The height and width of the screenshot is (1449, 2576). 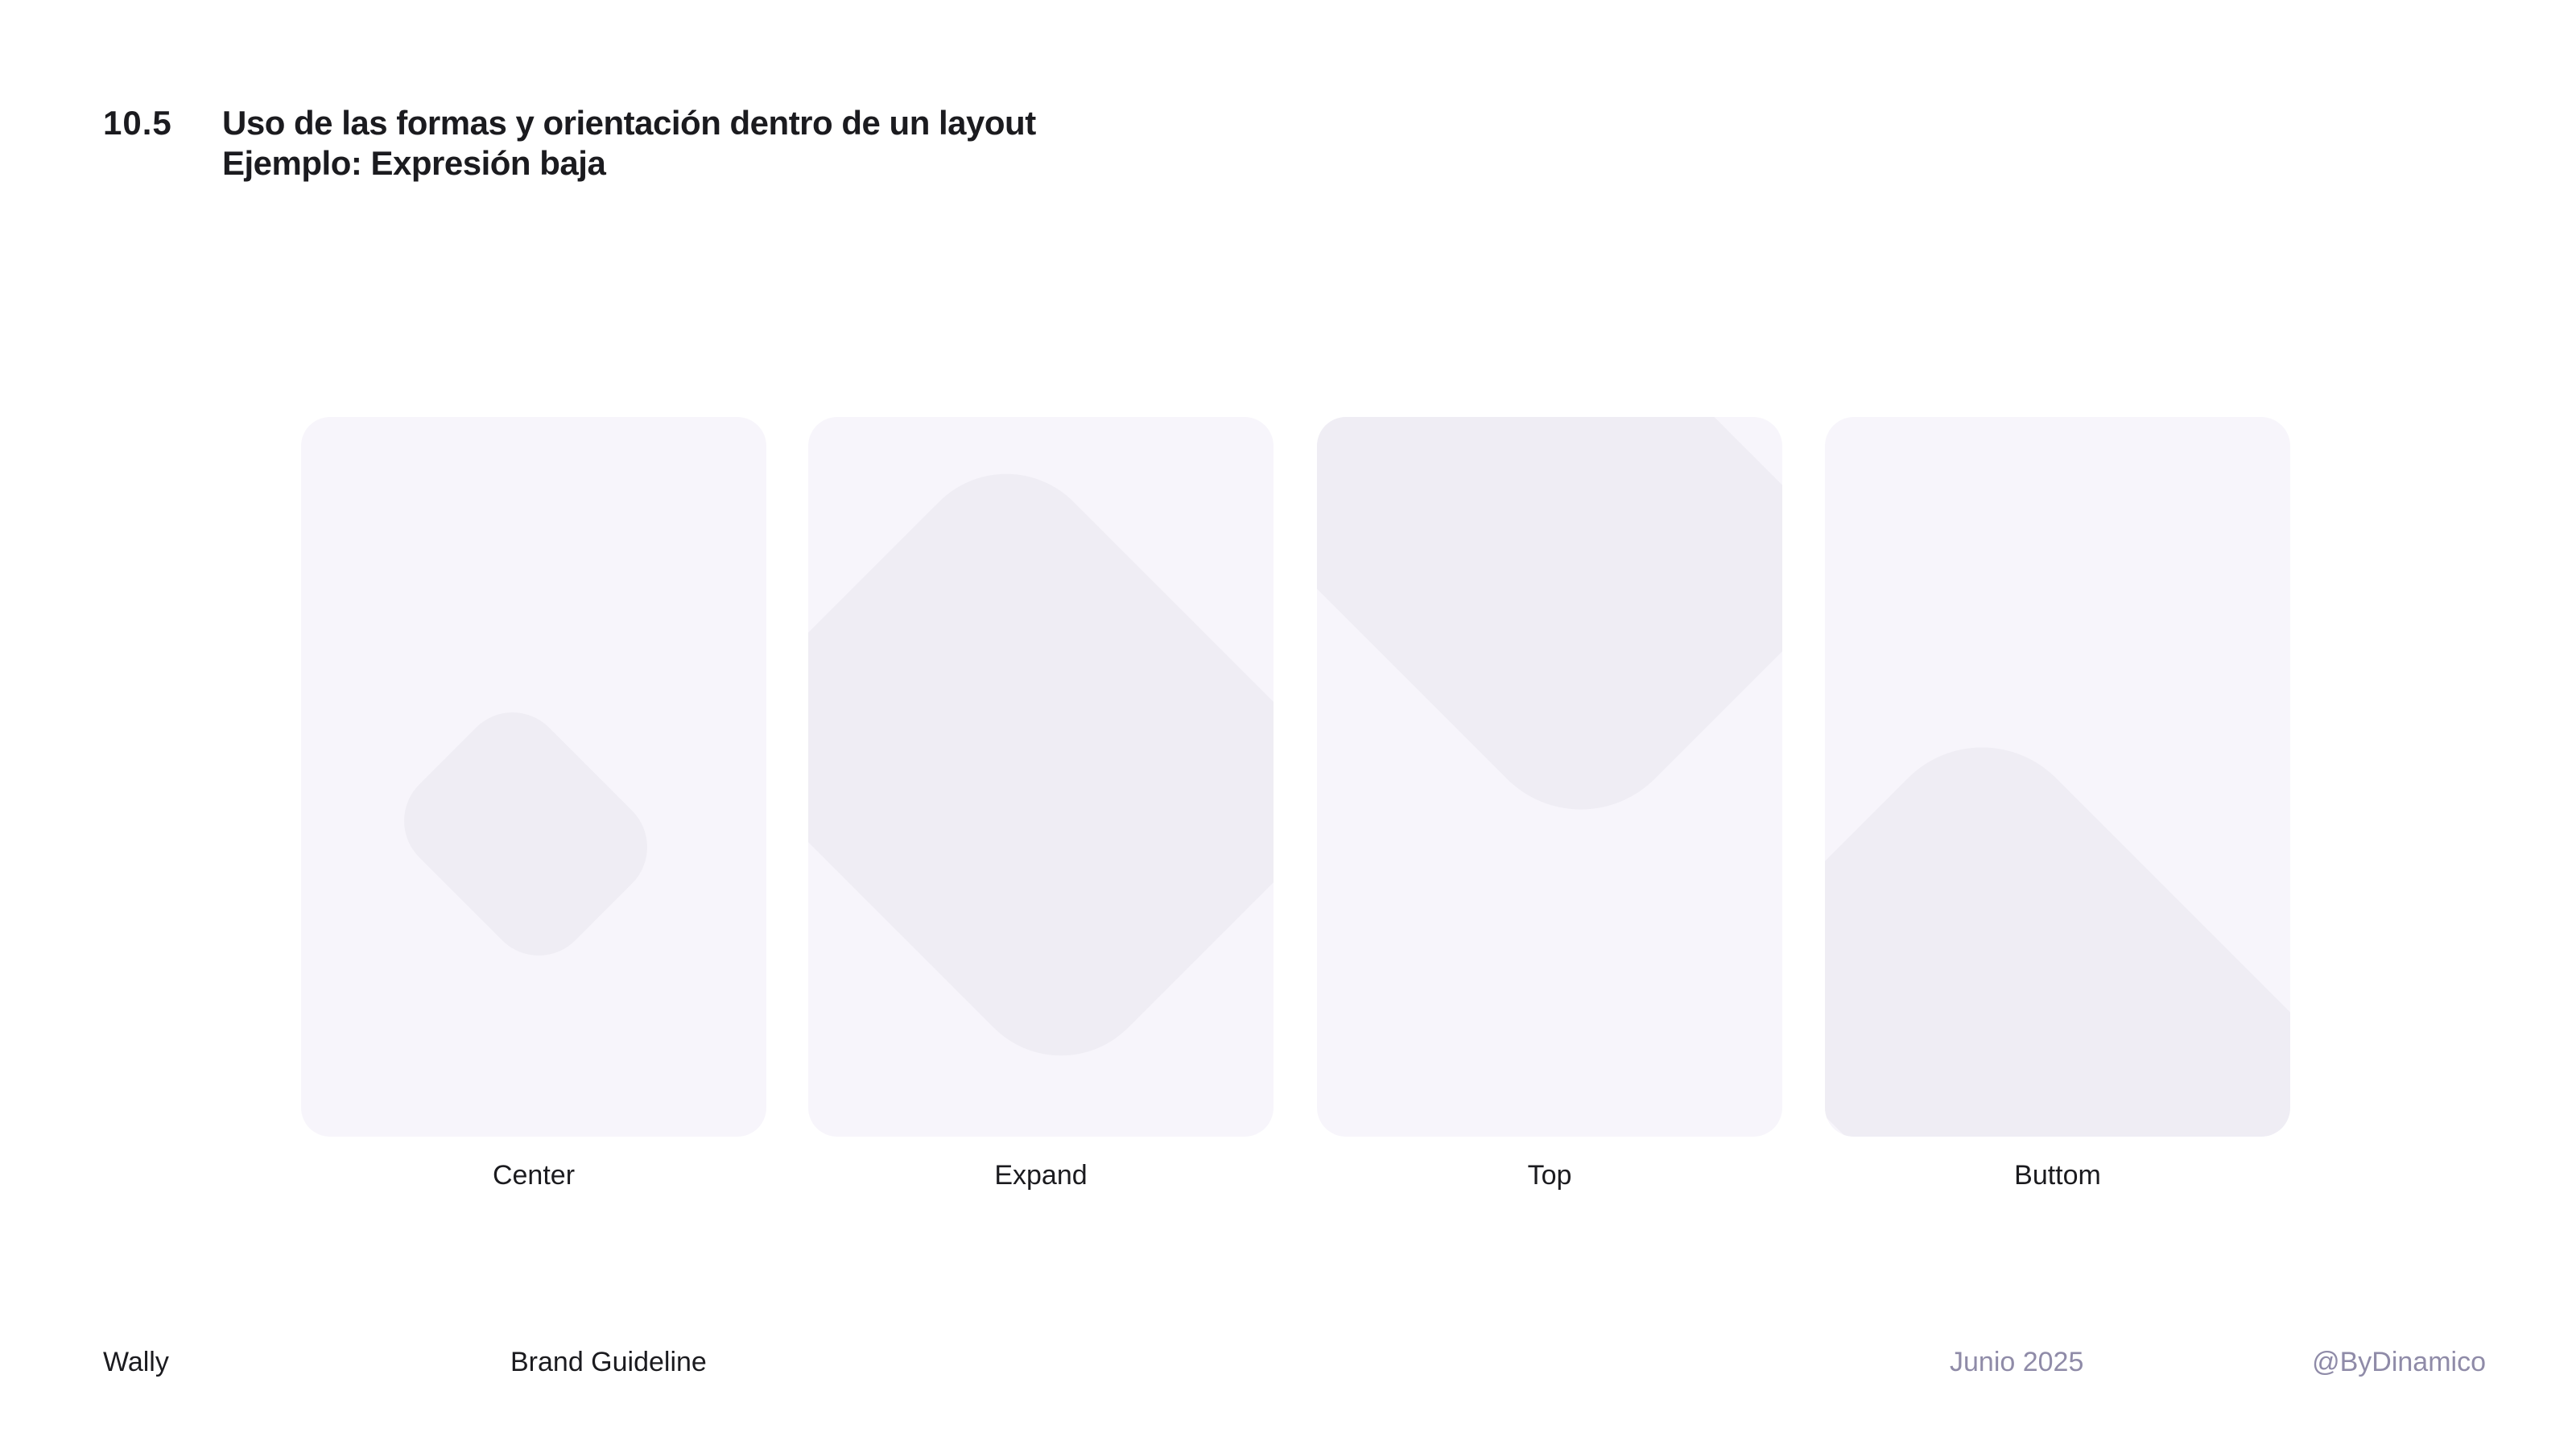 What do you see at coordinates (137, 123) in the screenshot?
I see `section-number: 10.5` at bounding box center [137, 123].